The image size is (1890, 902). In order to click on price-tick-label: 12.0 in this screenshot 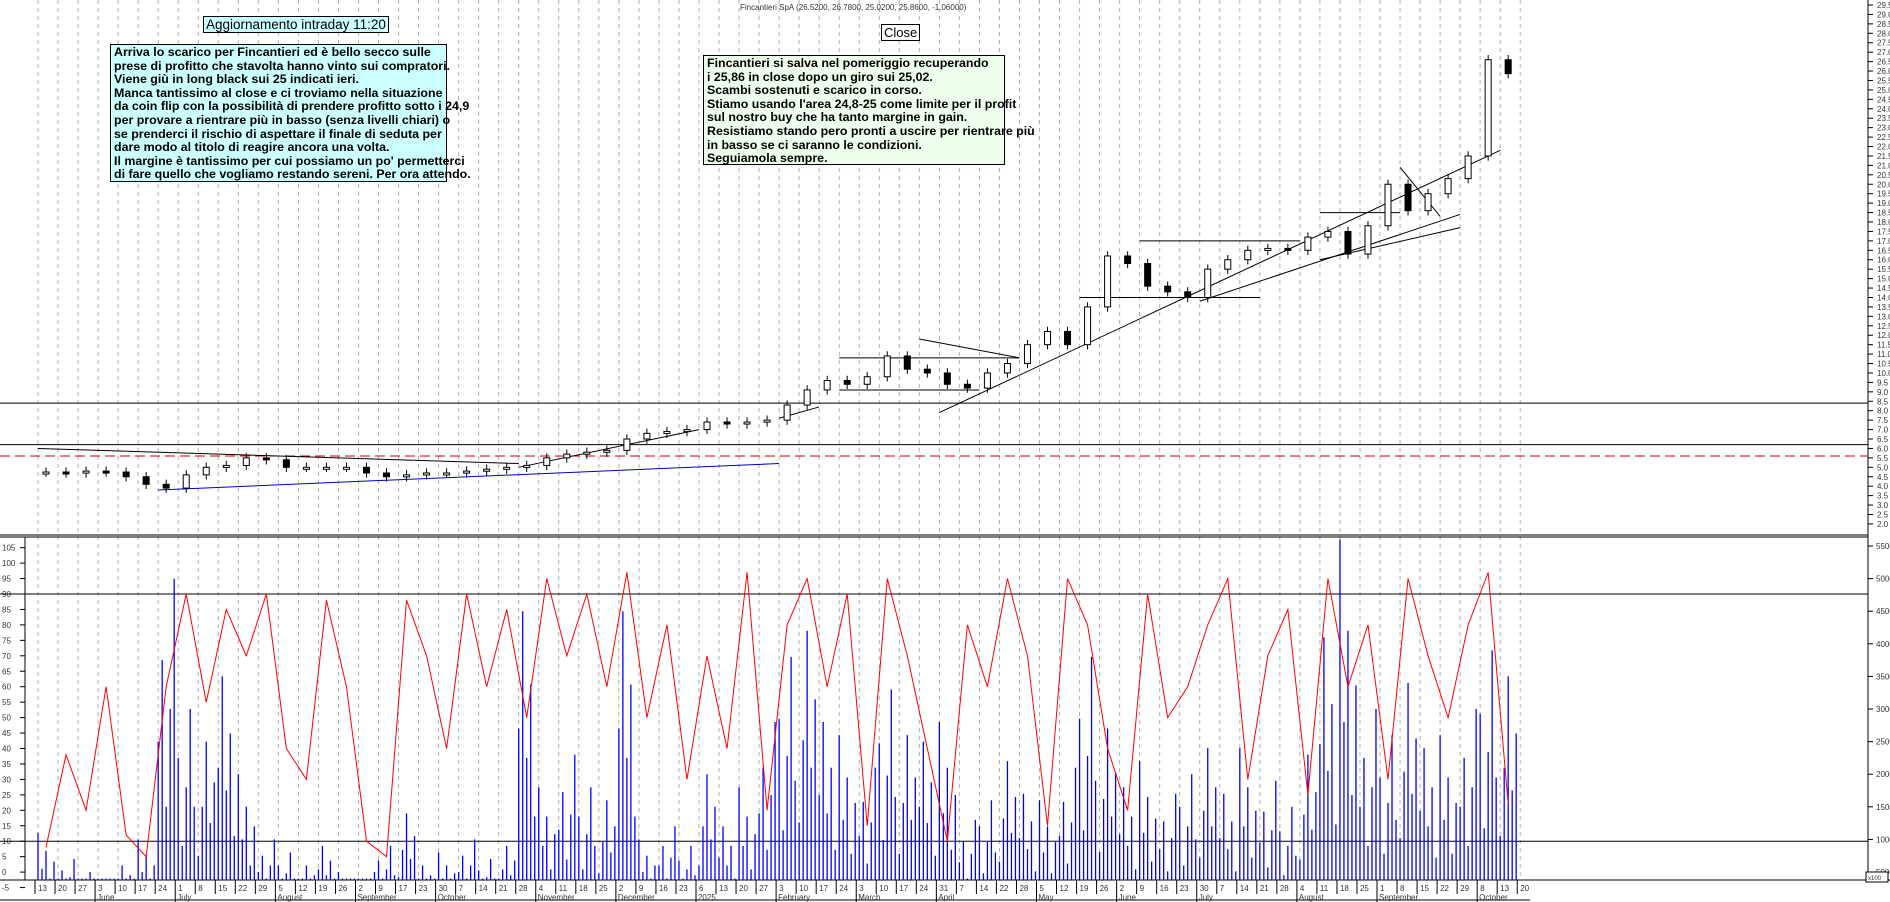, I will do `click(1883, 335)`.